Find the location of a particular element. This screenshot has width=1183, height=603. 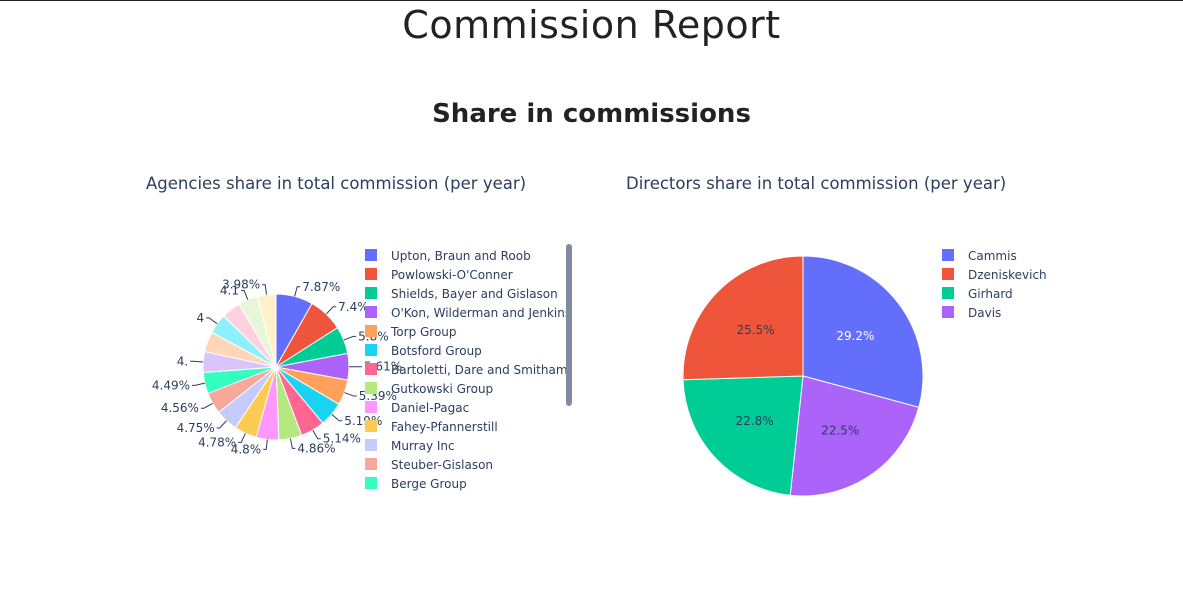

legend-item-upton-braun-and-roob: Upton, Braun and Roob is located at coordinates (448, 256).